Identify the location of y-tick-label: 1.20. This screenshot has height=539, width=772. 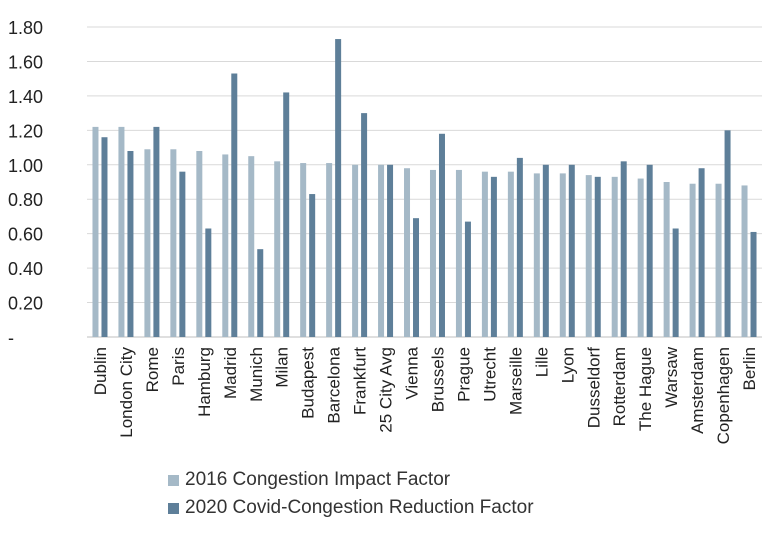
(25, 131).